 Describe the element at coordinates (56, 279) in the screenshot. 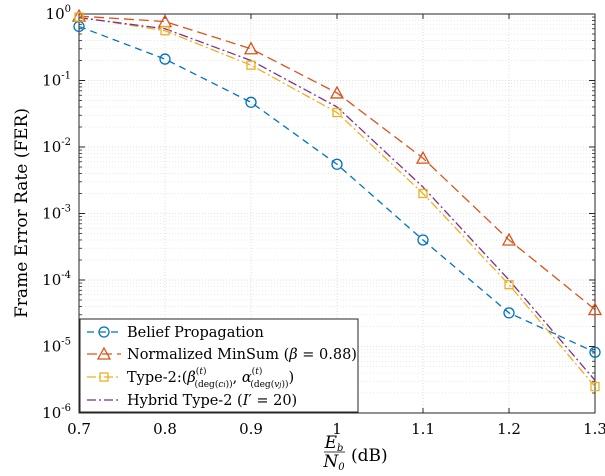

I see `y-tick-label: 10⁻⁴` at that location.